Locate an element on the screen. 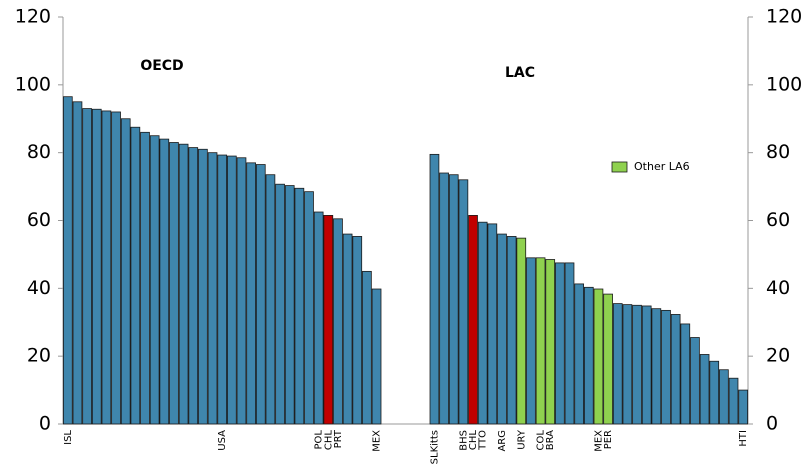 This screenshot has width=807, height=469. y-tick-label: 80 is located at coordinates (39, 152).